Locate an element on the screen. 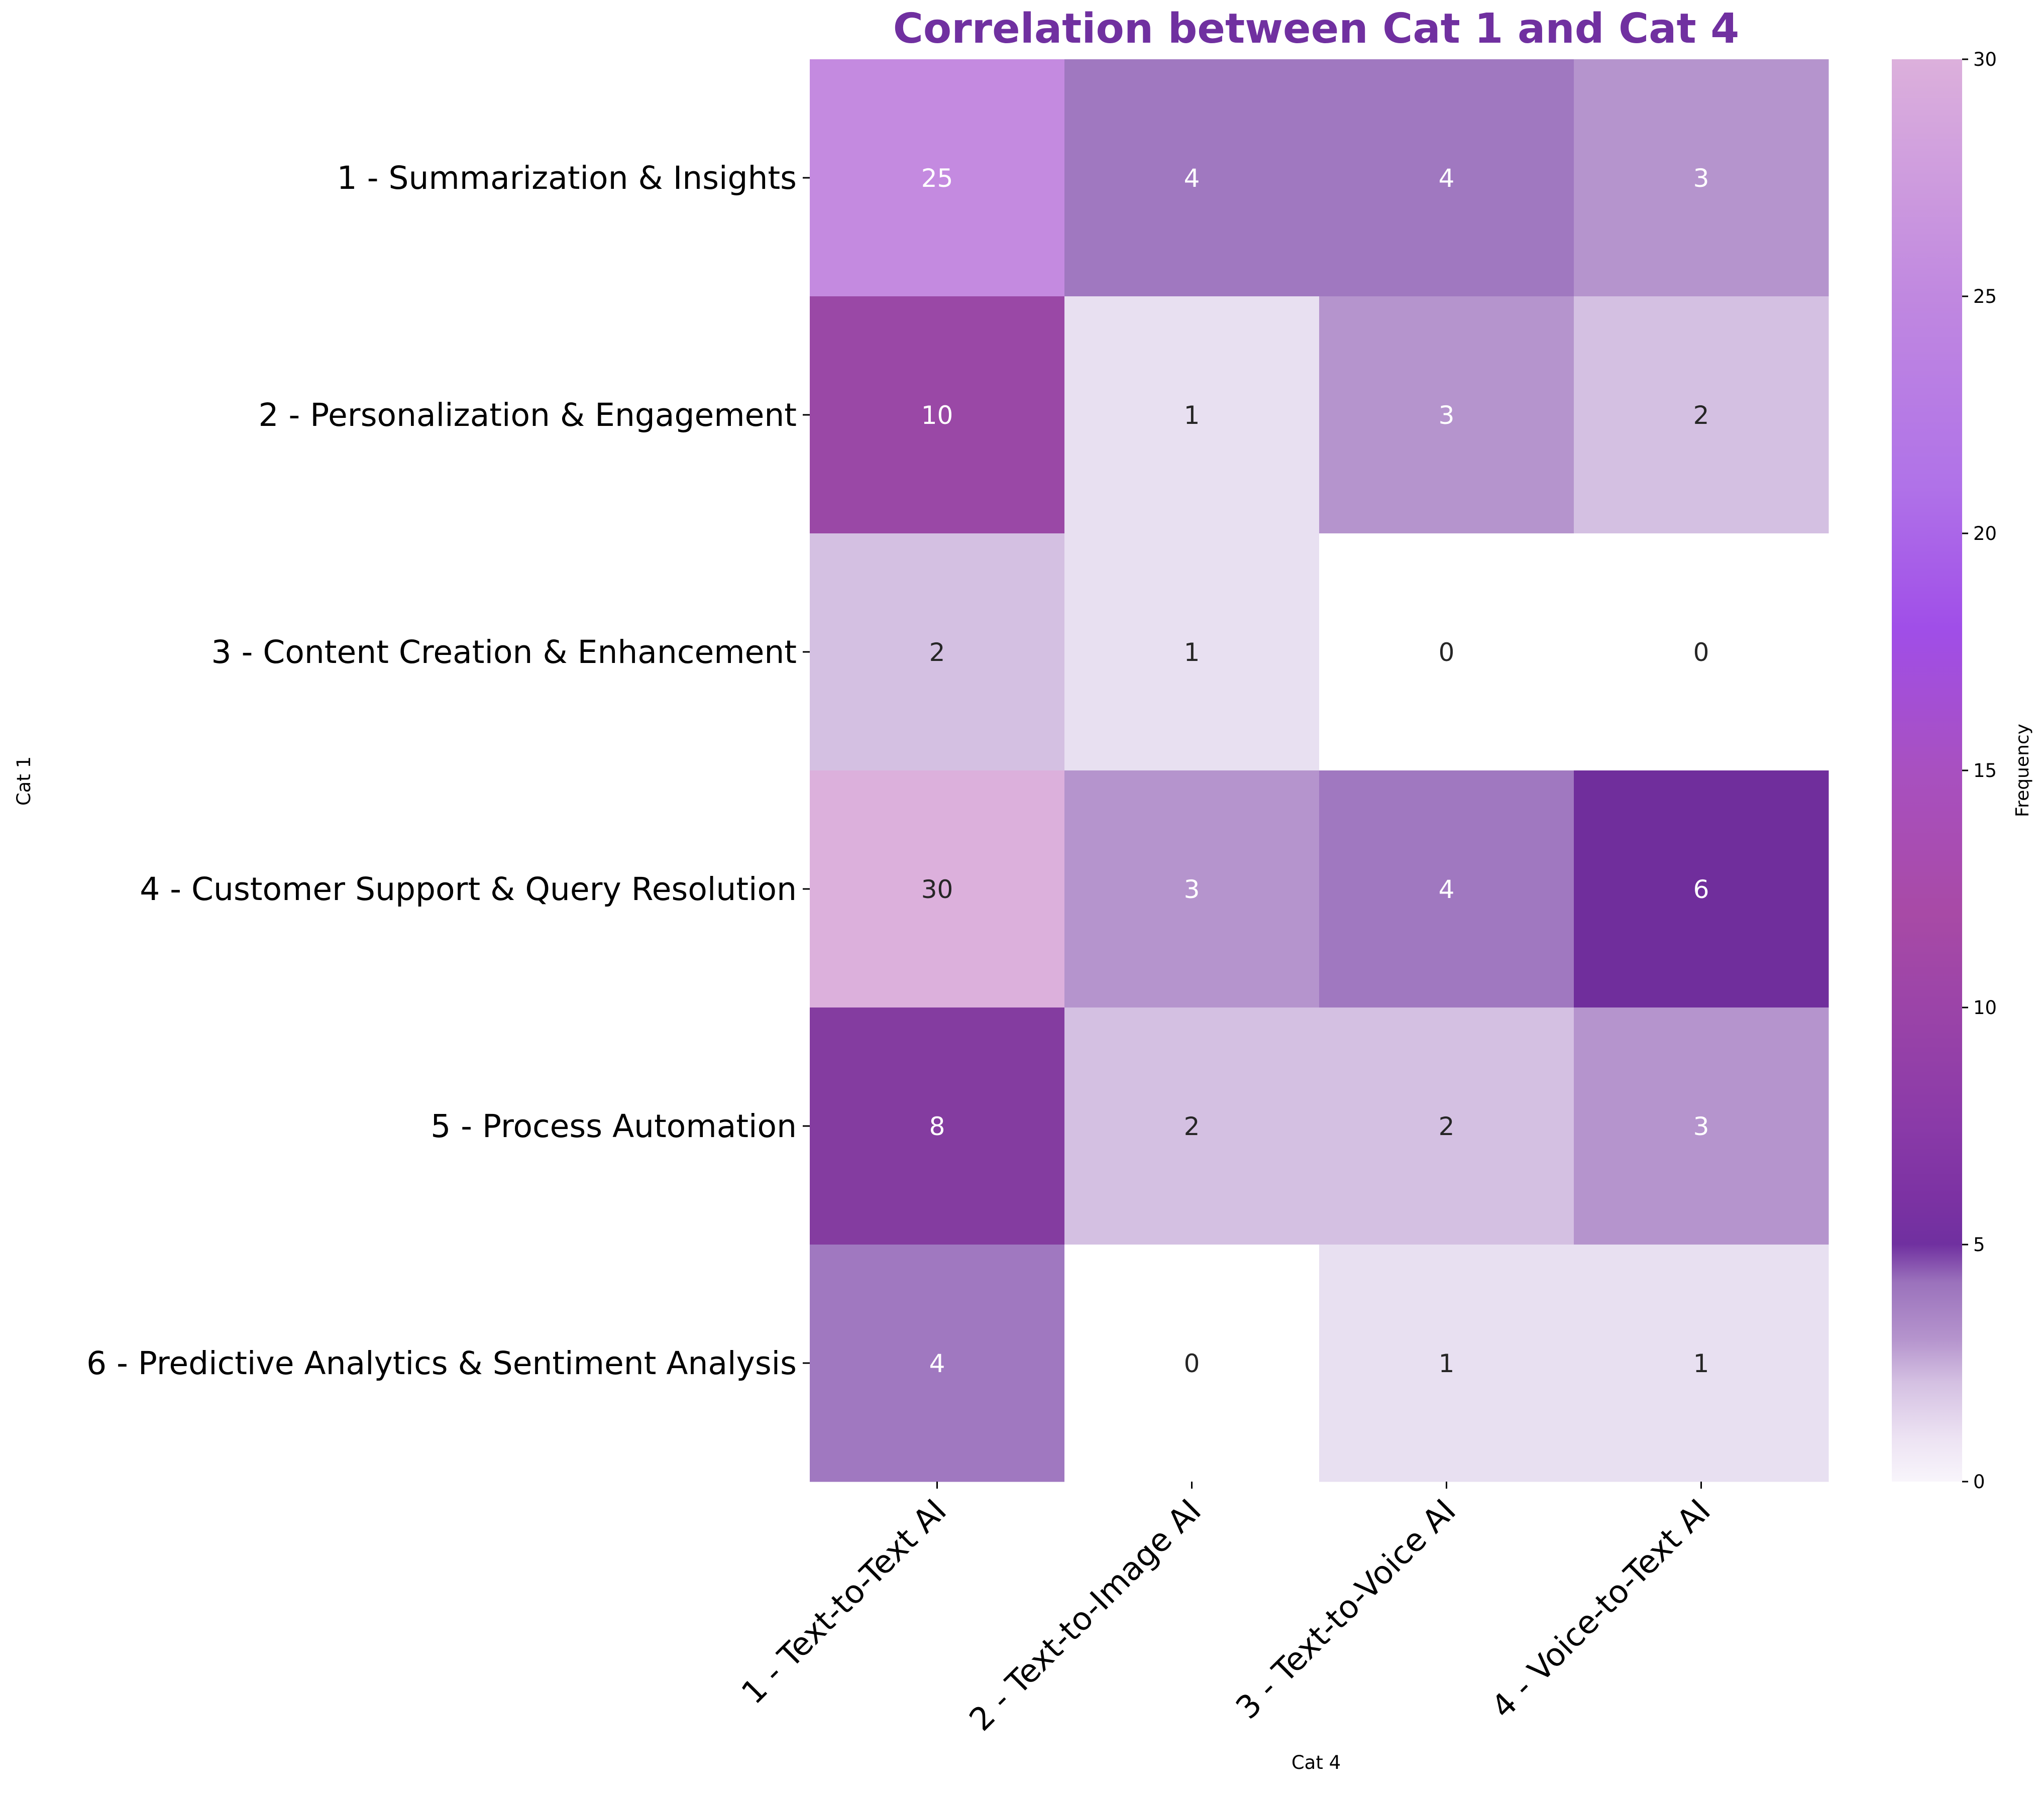 The height and width of the screenshot is (1793, 2044). colorbar-ticks: 0 5 10 15 20 25 30 is located at coordinates (1980, 771).